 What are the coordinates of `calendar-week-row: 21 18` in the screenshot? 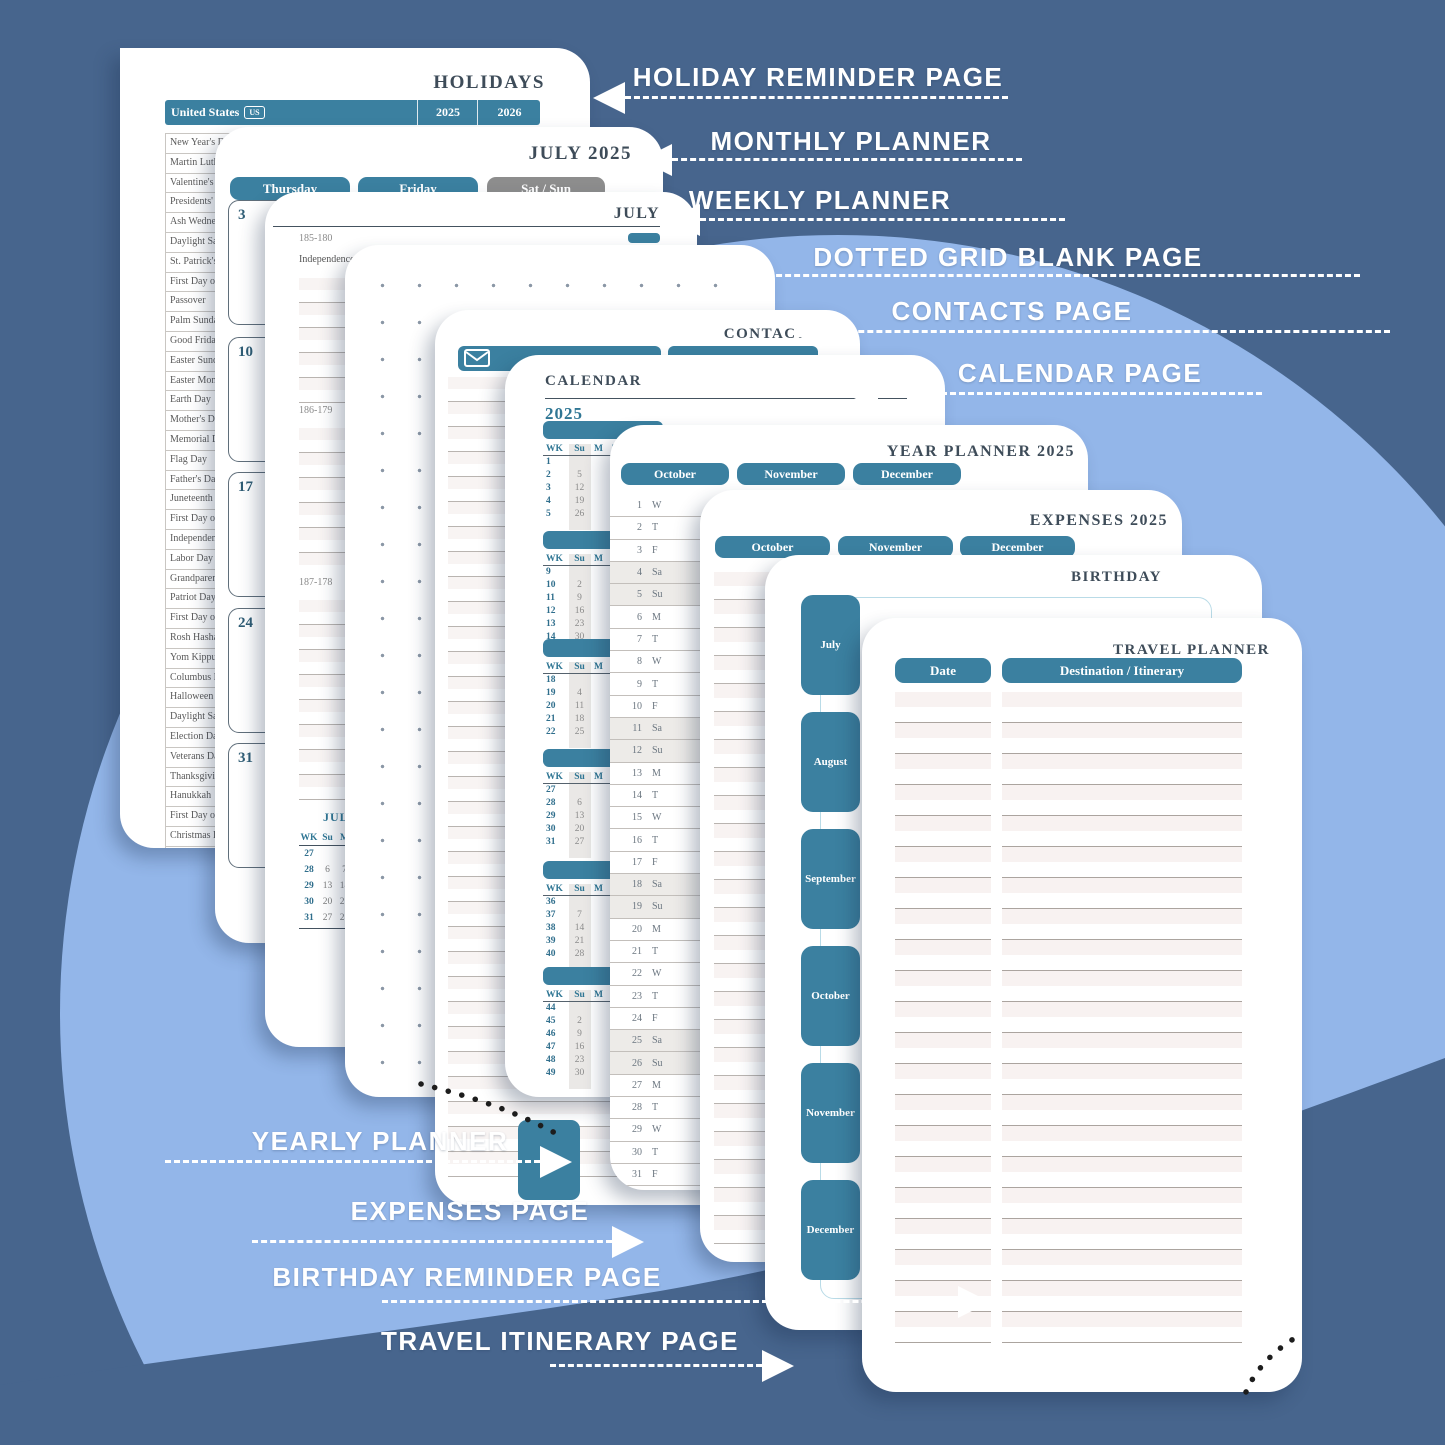 It's located at (565, 719).